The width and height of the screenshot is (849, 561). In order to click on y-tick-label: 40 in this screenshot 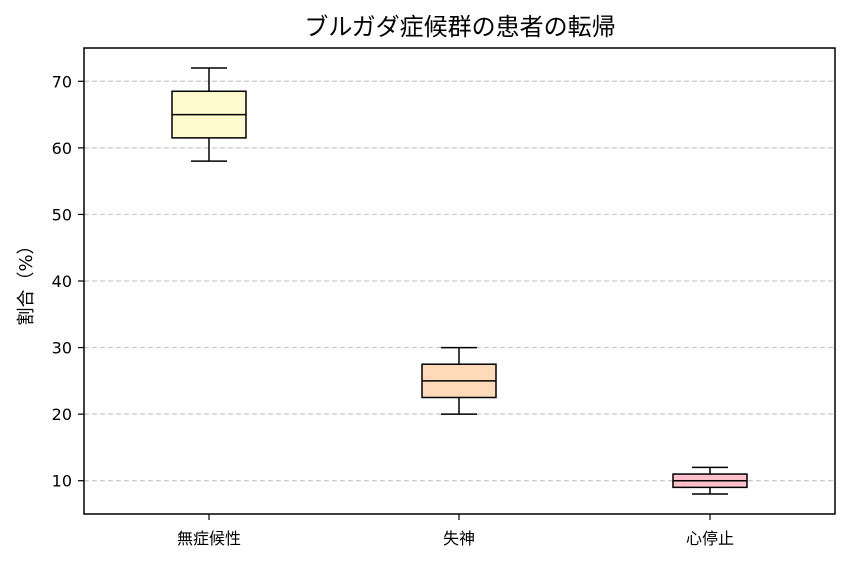, I will do `click(62, 281)`.